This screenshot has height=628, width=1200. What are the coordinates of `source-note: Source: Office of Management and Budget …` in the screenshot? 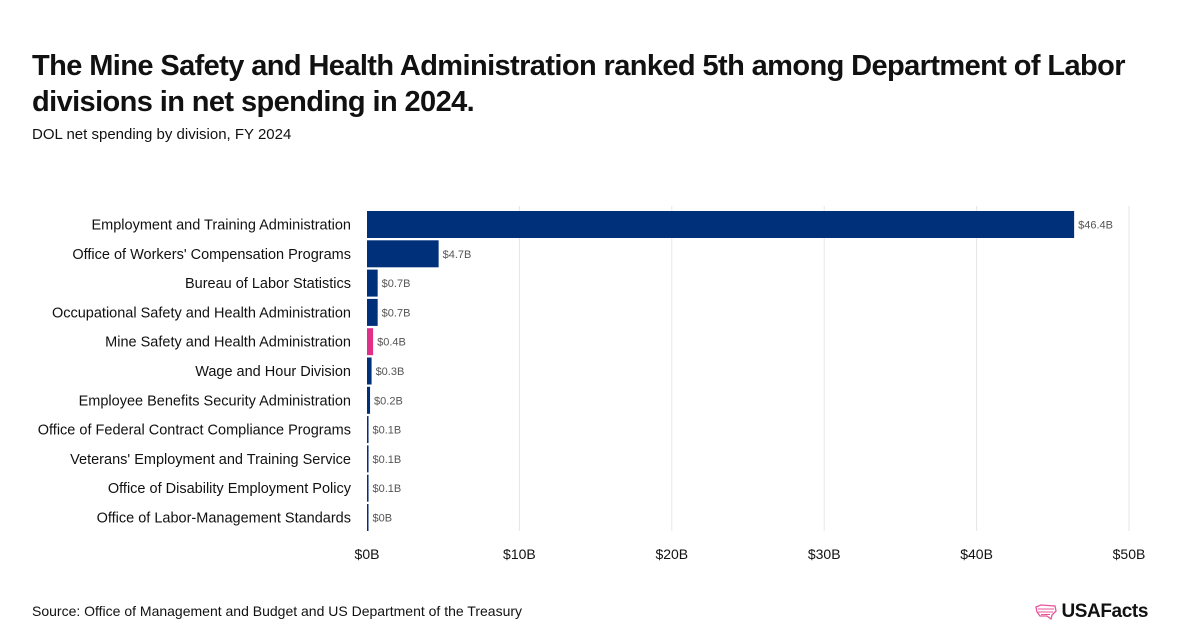 It's located at (277, 611).